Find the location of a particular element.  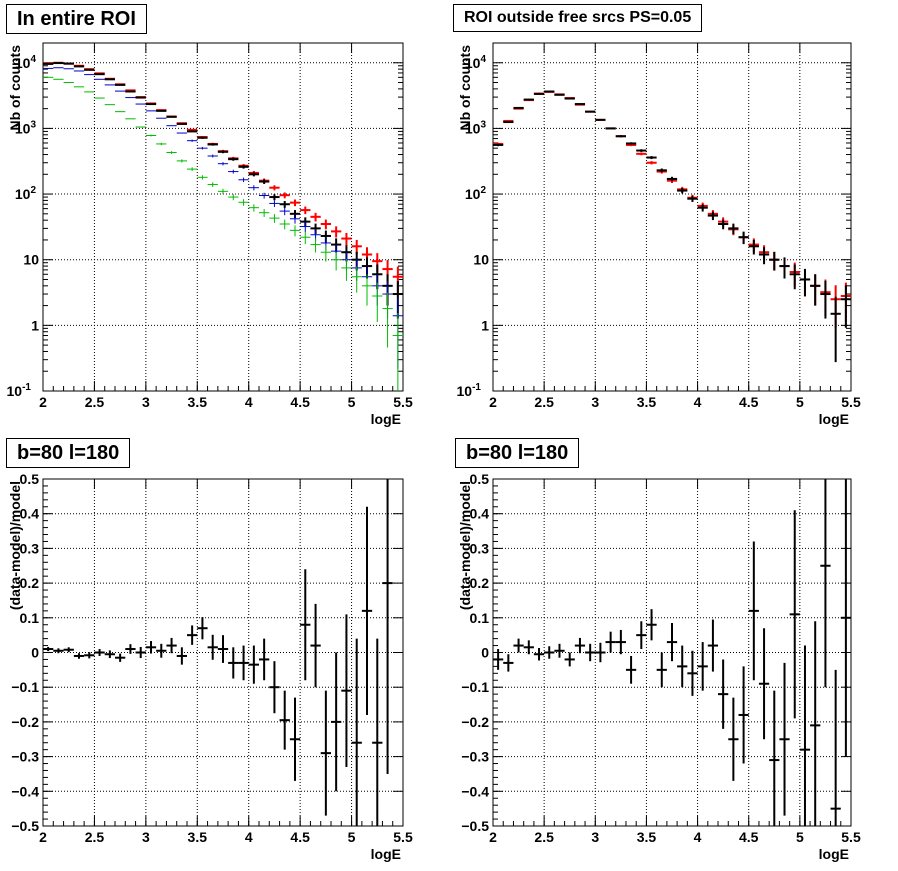

panel-4-title: b=80 l=180 is located at coordinates (517, 453).